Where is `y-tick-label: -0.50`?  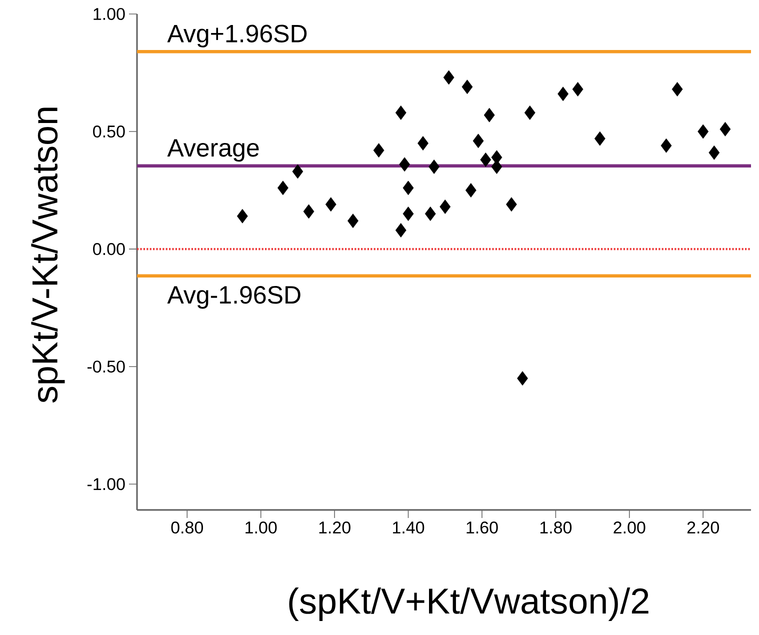 y-tick-label: -0.50 is located at coordinates (106, 366).